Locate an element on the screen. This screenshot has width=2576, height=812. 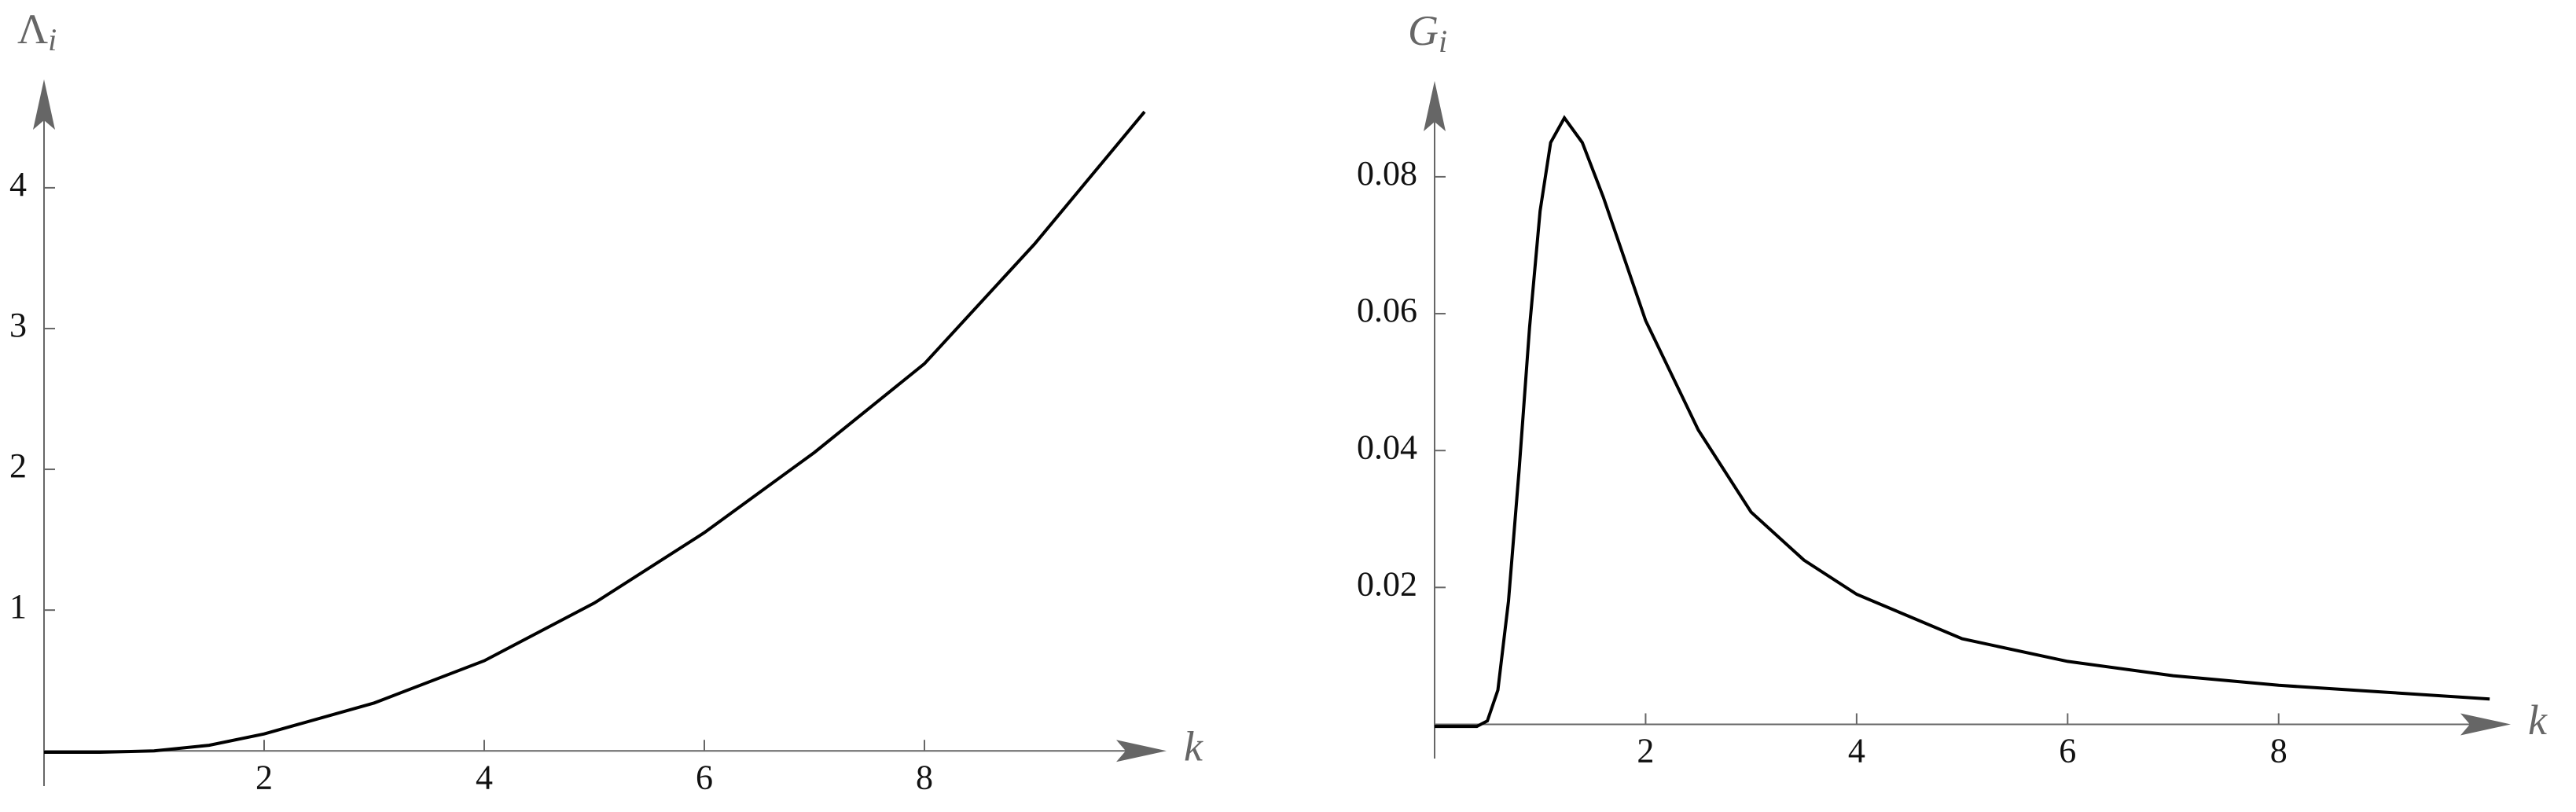
y-axis-label: Gi is located at coordinates (1427, 33).